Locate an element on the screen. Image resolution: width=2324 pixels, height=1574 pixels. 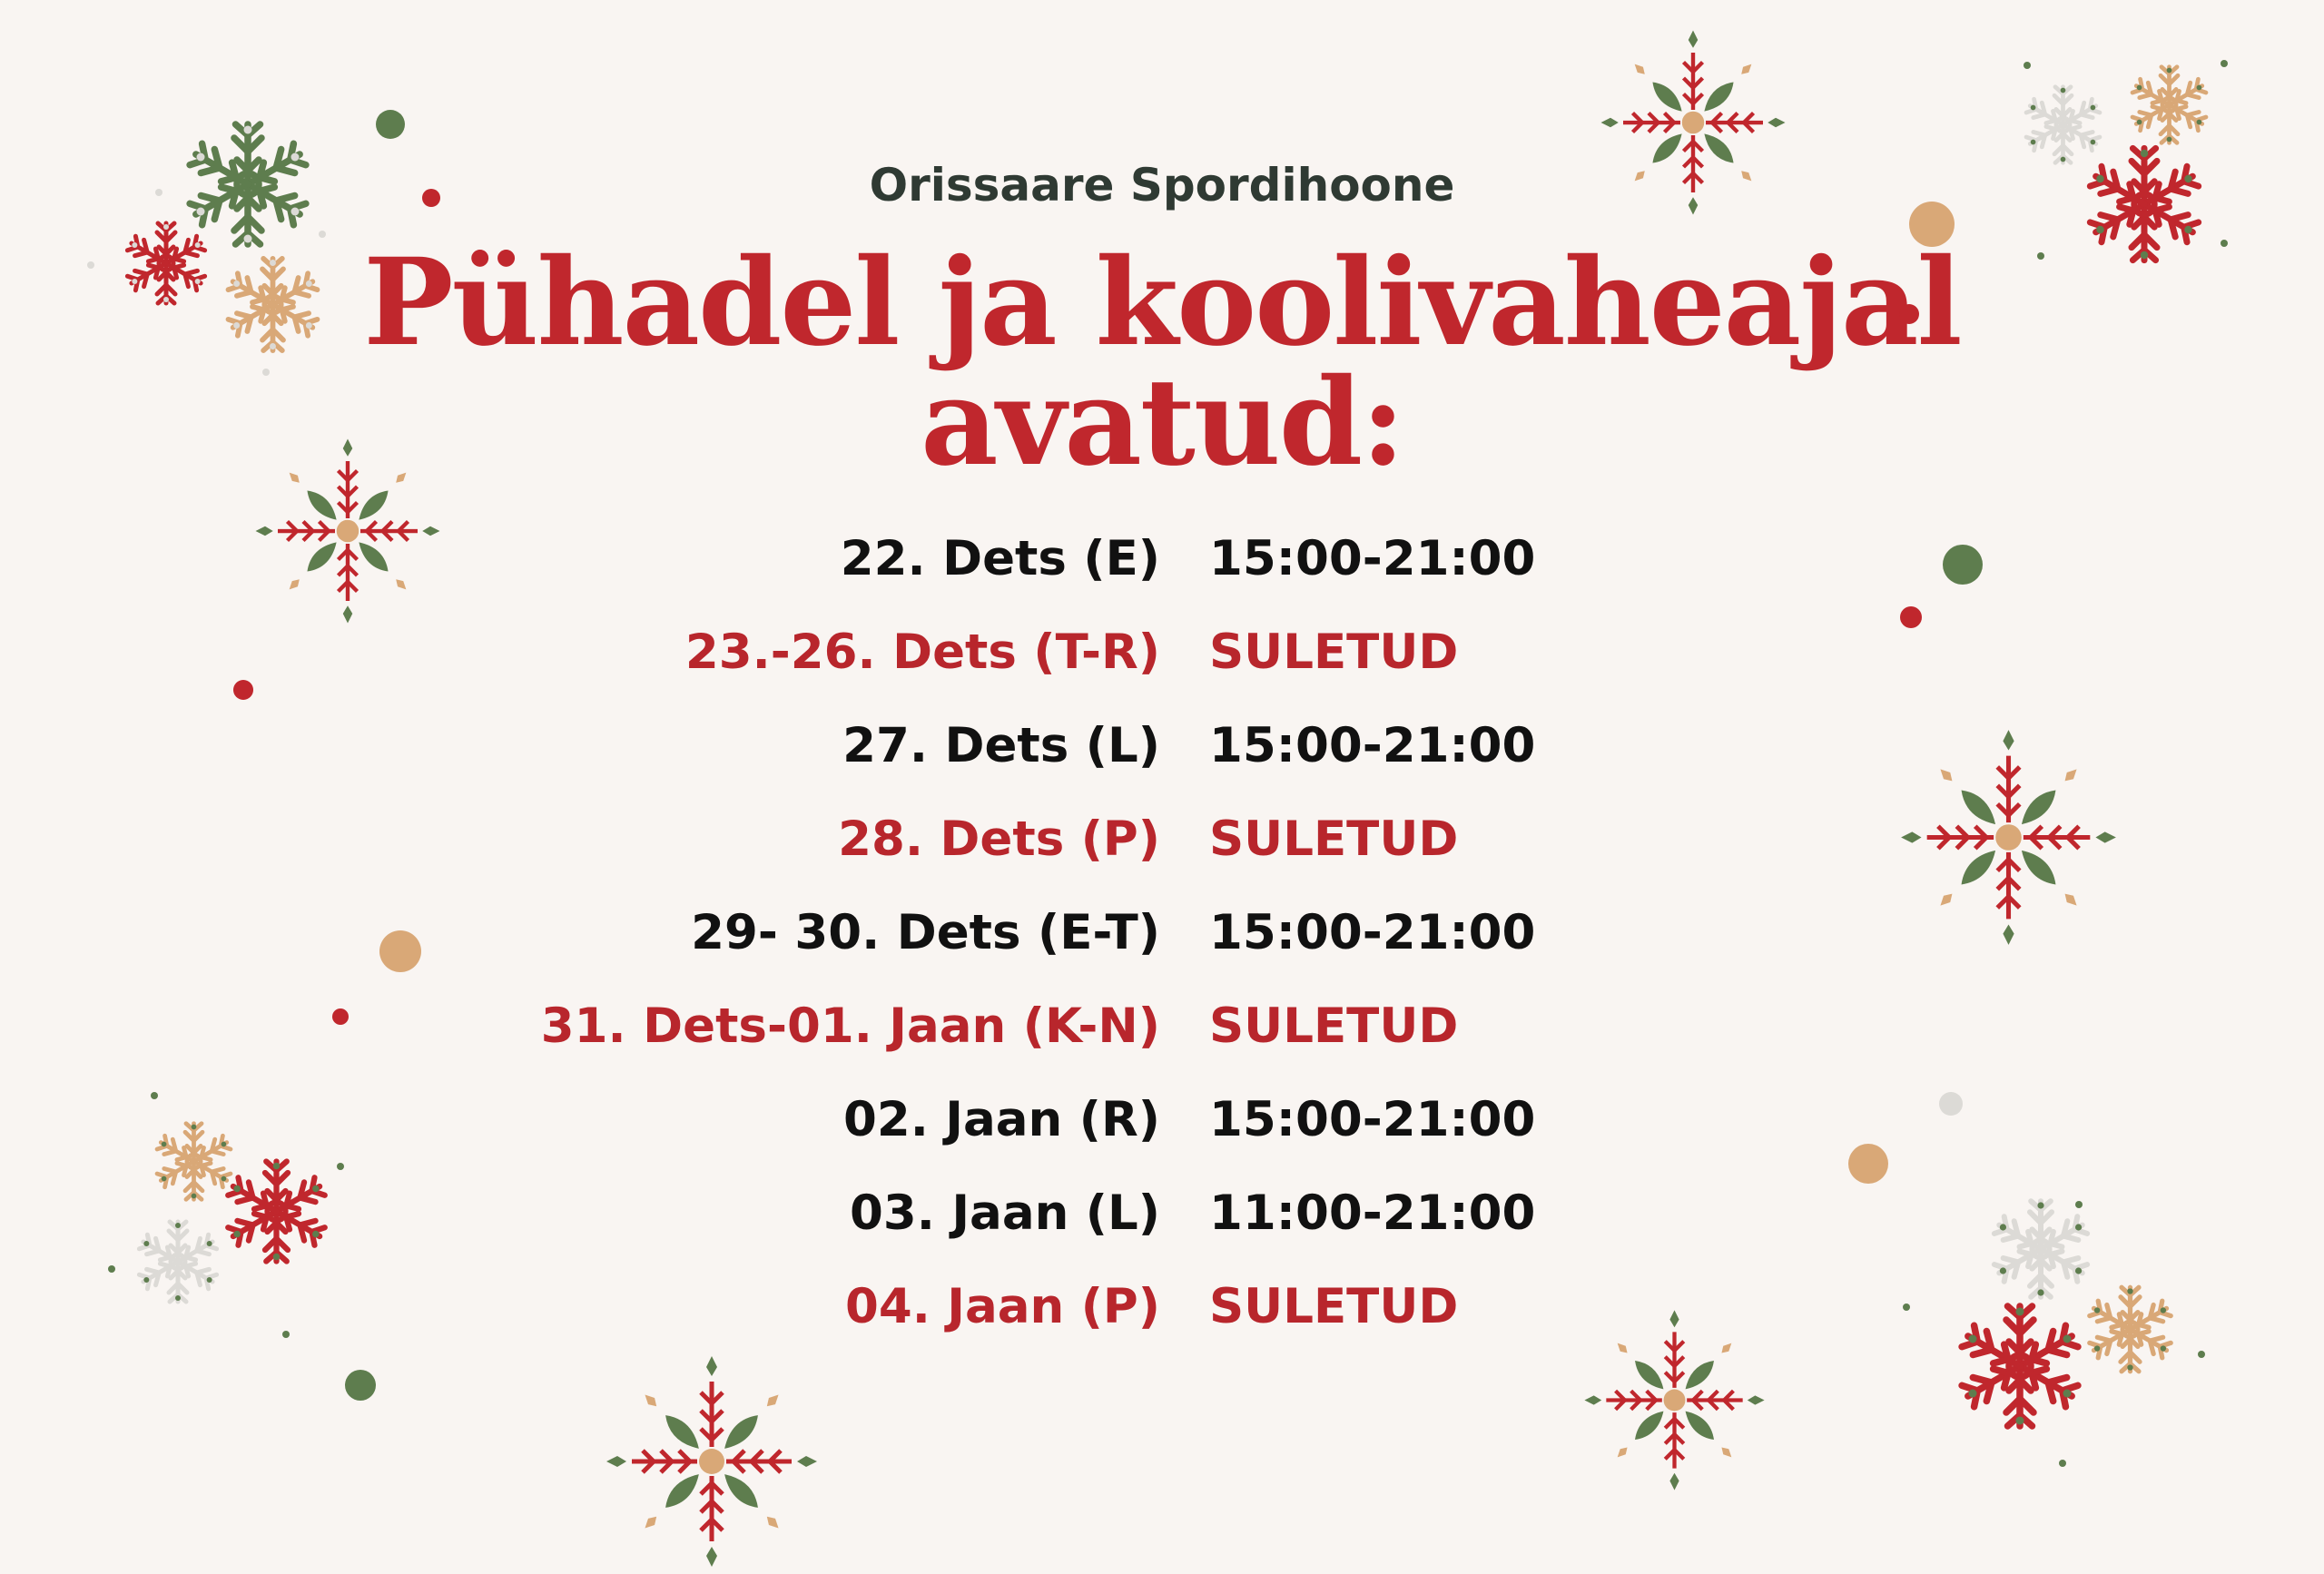
schedule-day: 28. Dets (P) is located at coordinates (999, 839).